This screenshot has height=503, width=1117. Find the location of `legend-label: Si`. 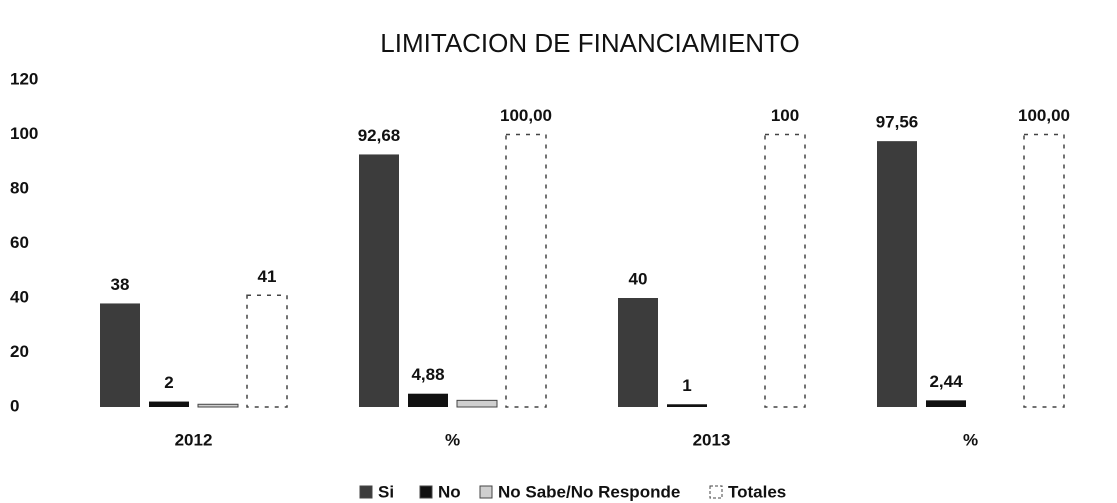

legend-label: Si is located at coordinates (386, 491).